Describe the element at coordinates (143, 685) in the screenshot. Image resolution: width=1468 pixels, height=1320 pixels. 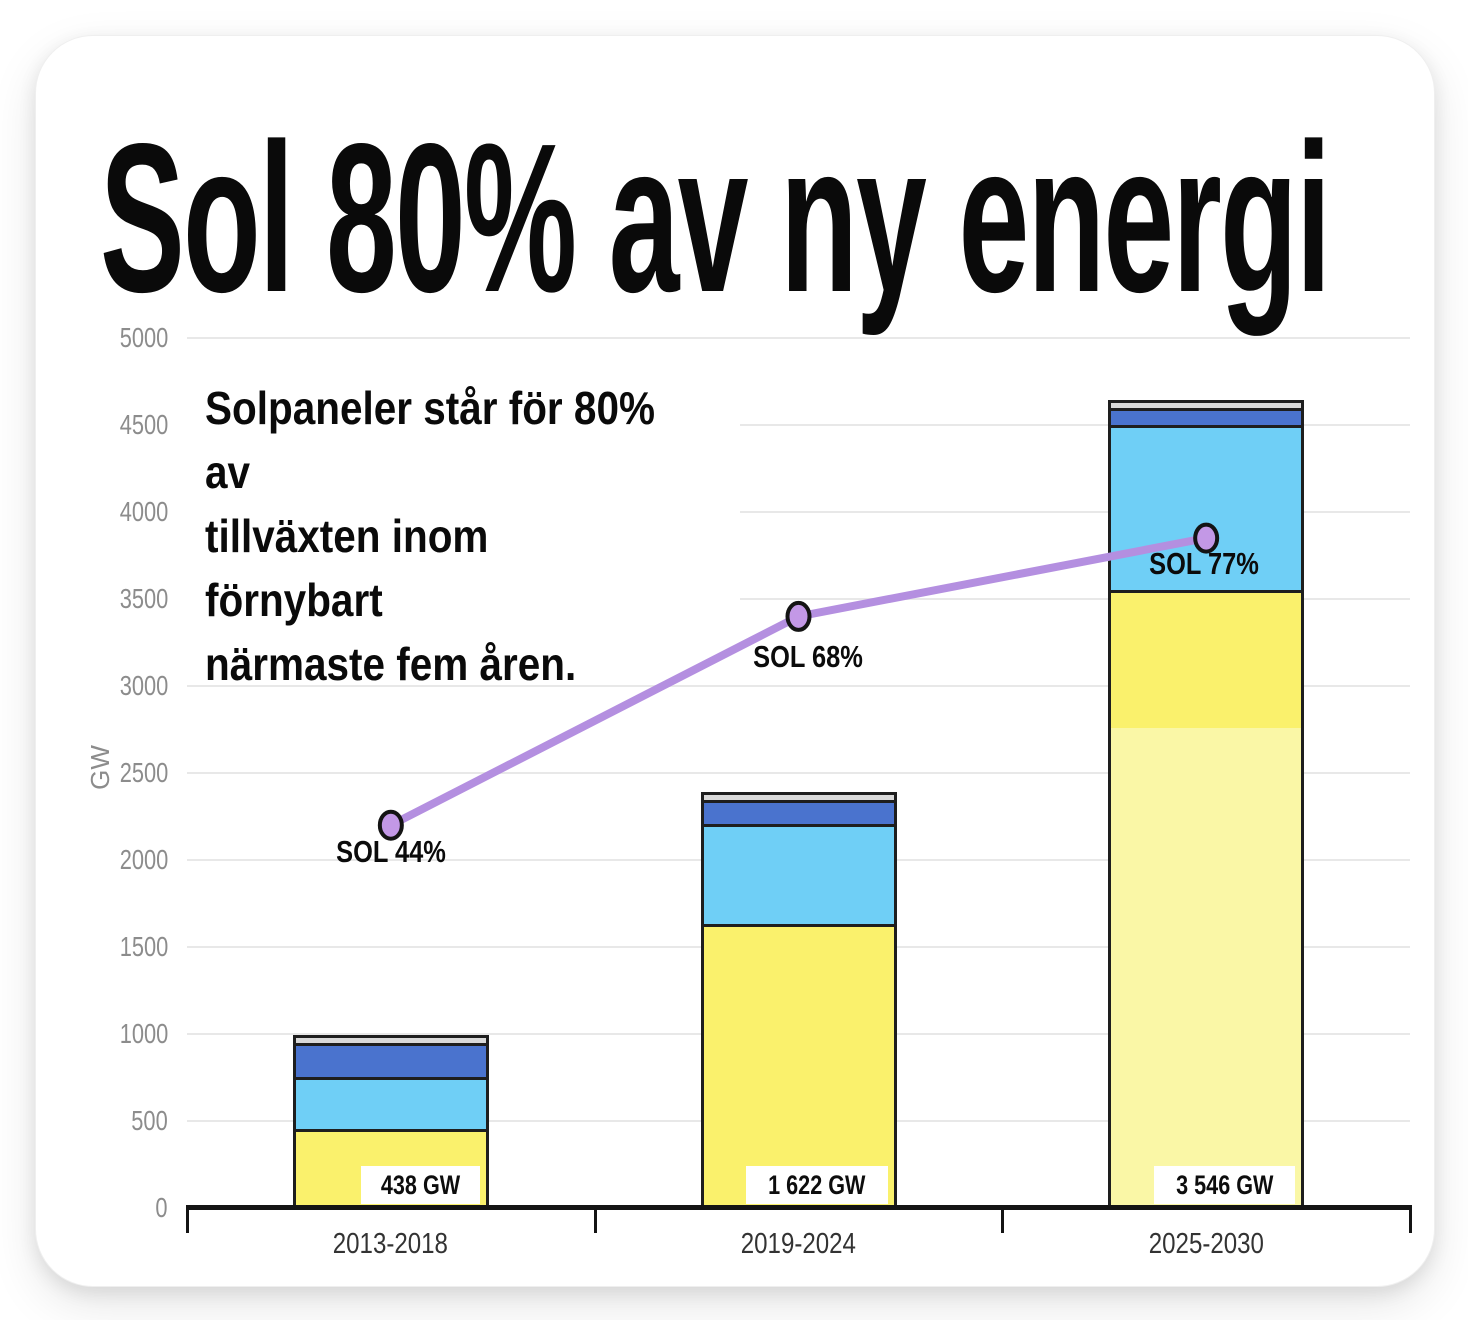
I see `y-tick-label: 3000` at that location.